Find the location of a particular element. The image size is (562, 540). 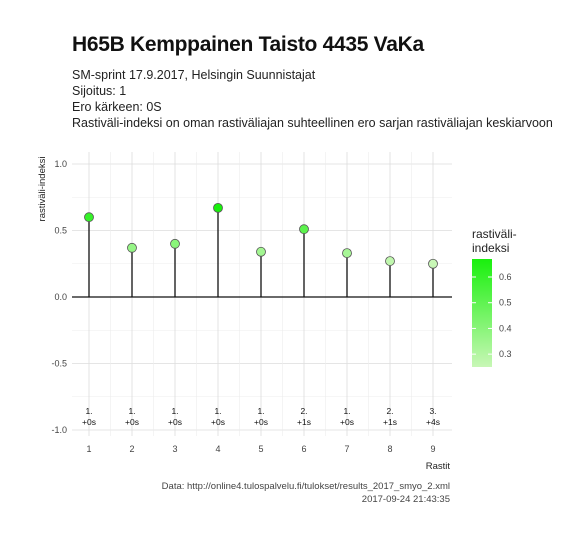

diff-label-6: +1s is located at coordinates (304, 422).